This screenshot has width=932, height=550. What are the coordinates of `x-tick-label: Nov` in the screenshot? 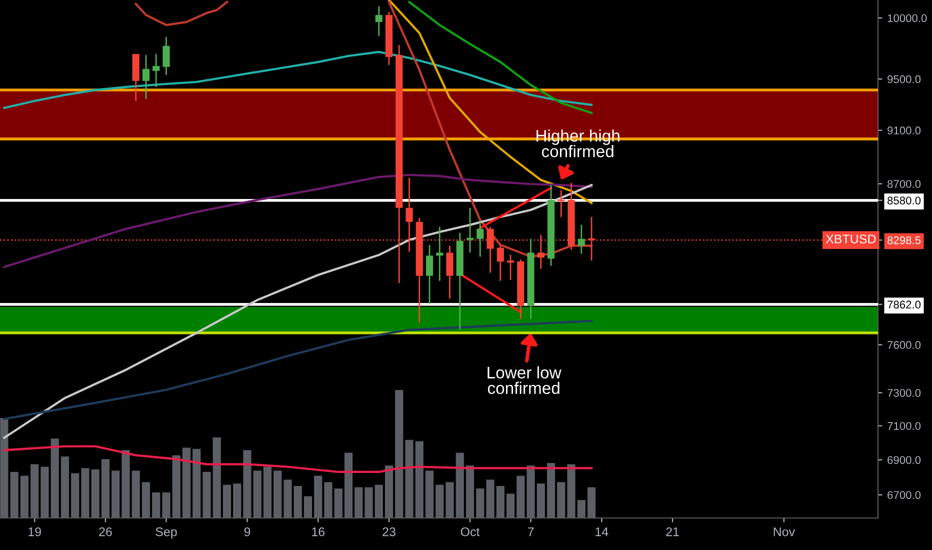 It's located at (784, 531).